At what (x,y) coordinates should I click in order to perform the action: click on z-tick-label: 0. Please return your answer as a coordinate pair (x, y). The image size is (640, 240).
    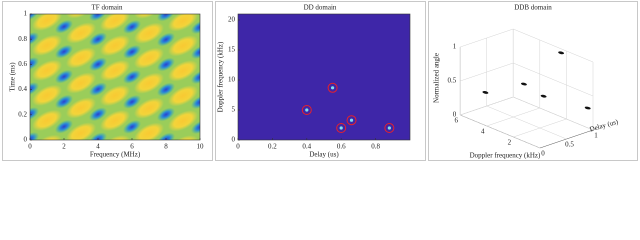
    Looking at the image, I should click on (455, 115).